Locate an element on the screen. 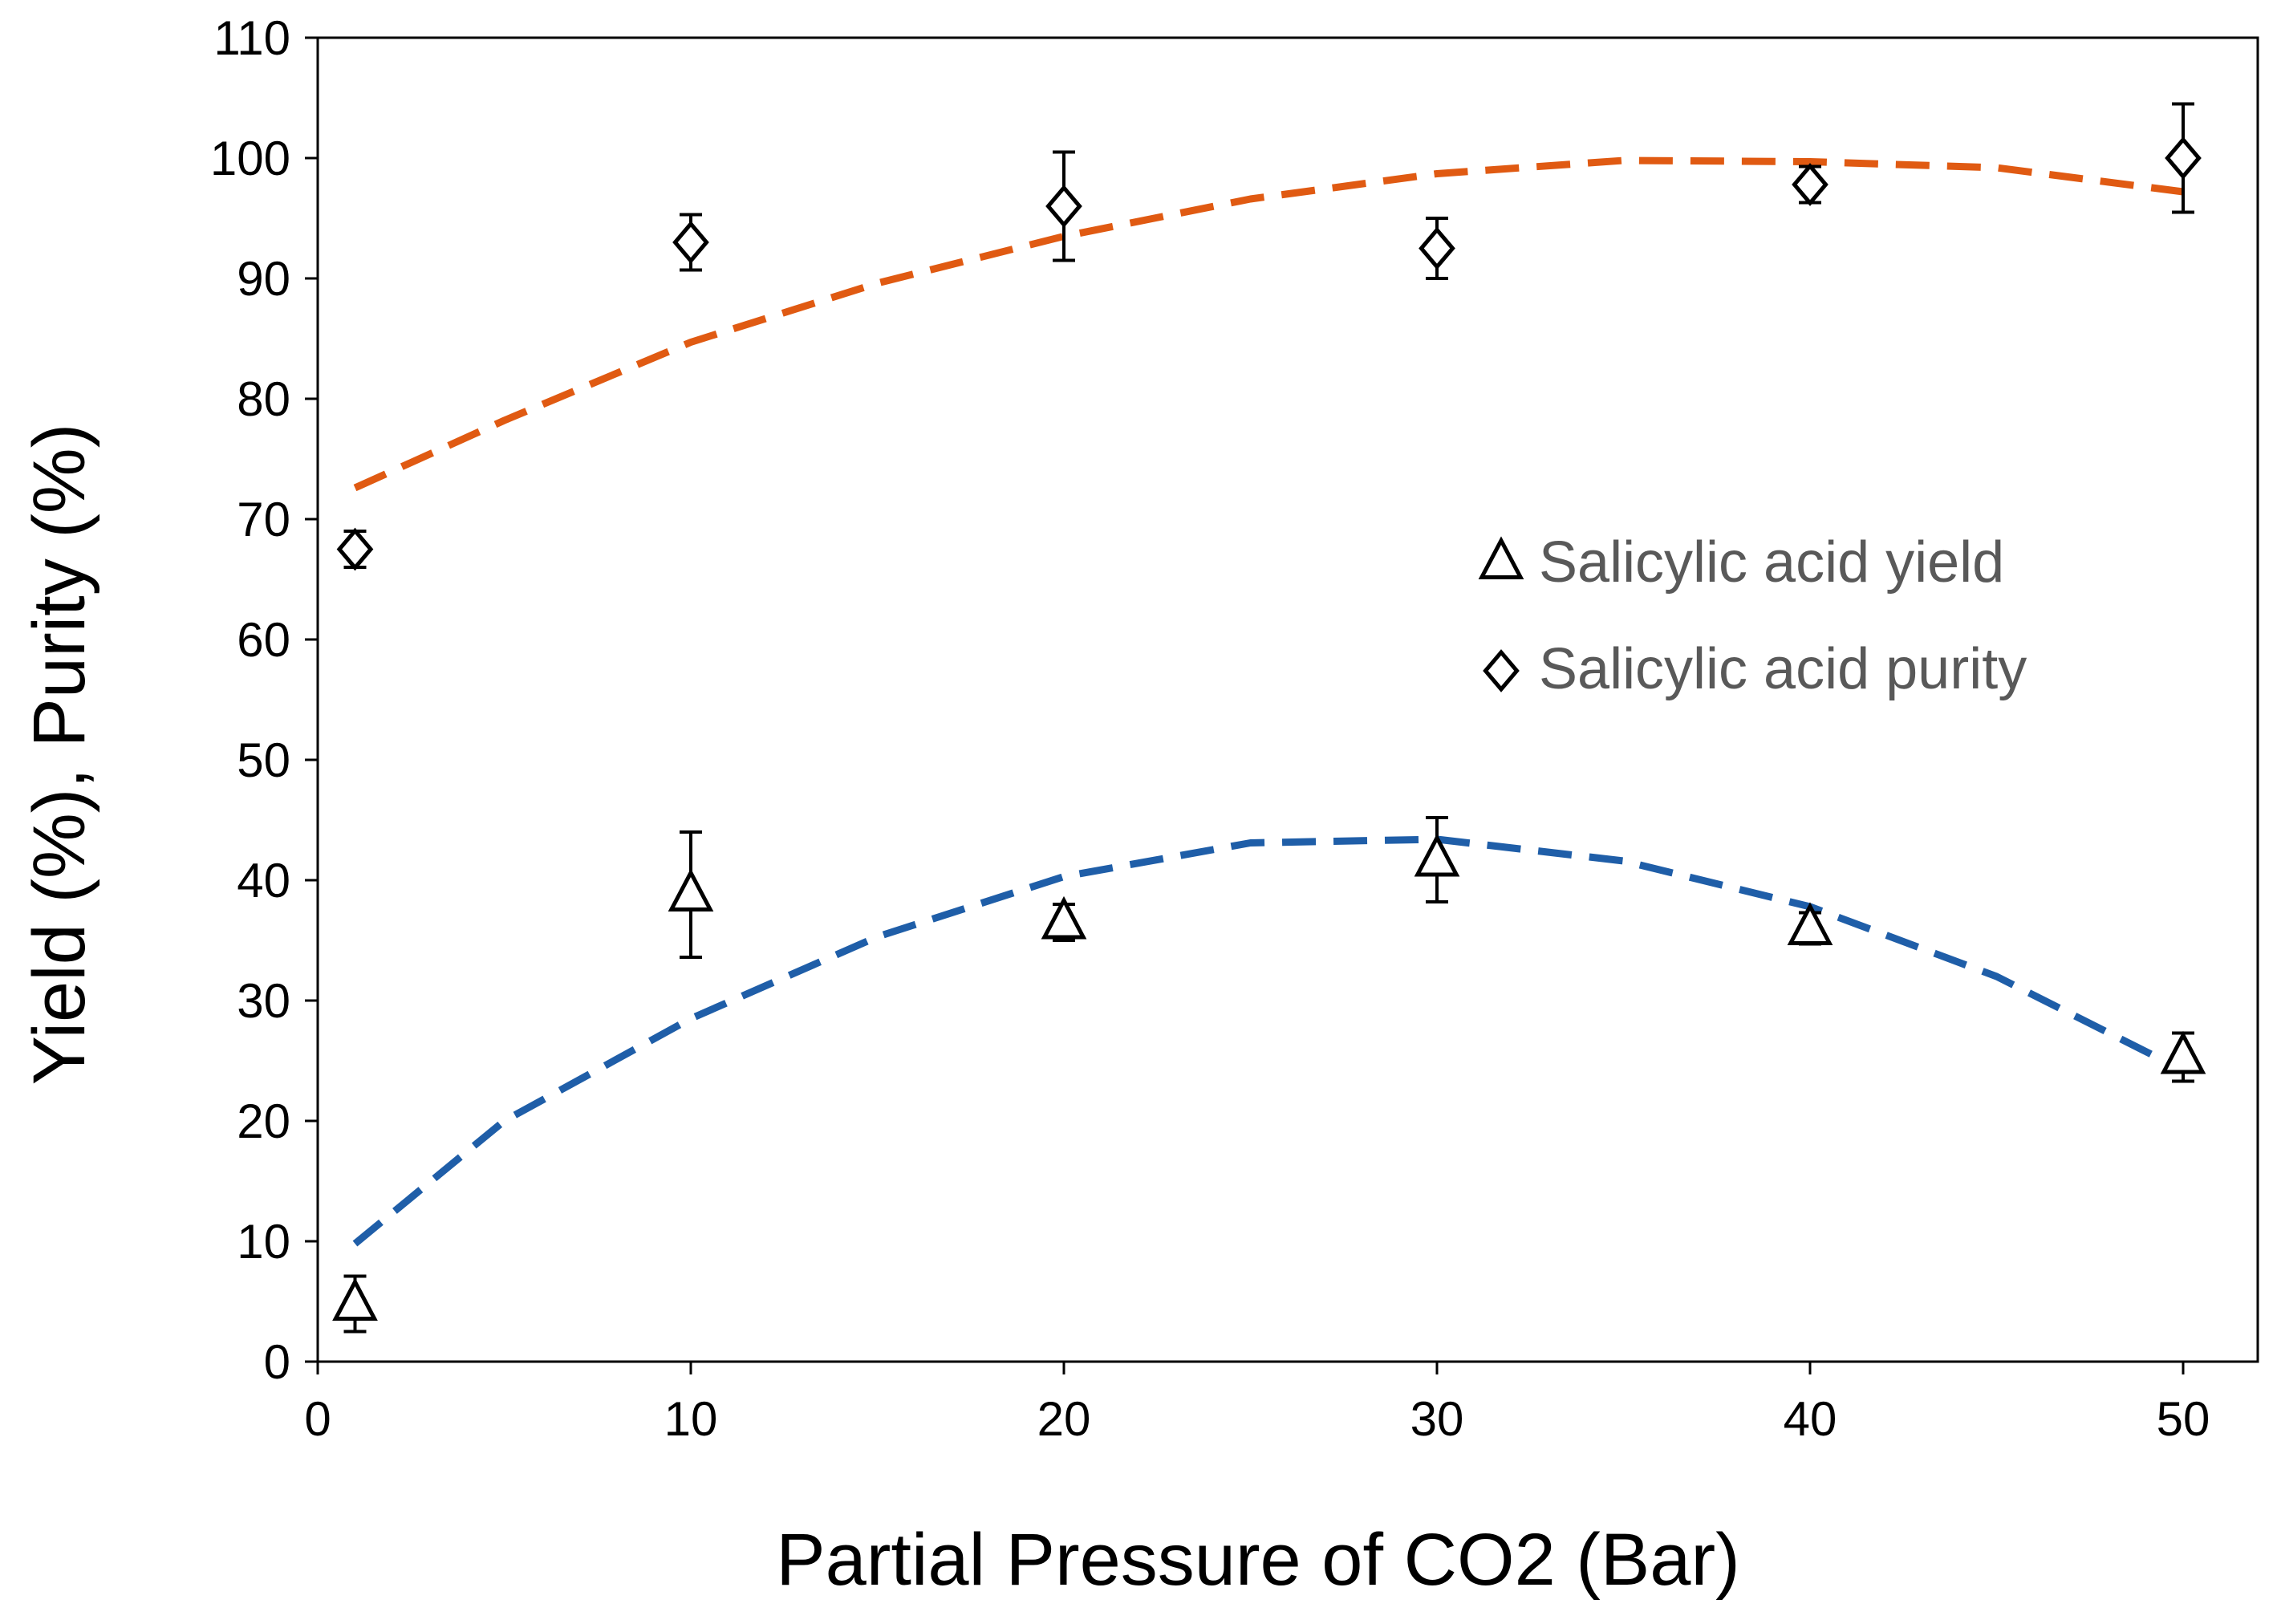 The height and width of the screenshot is (1624, 2277). x-tick-label: 30 is located at coordinates (1437, 1419).